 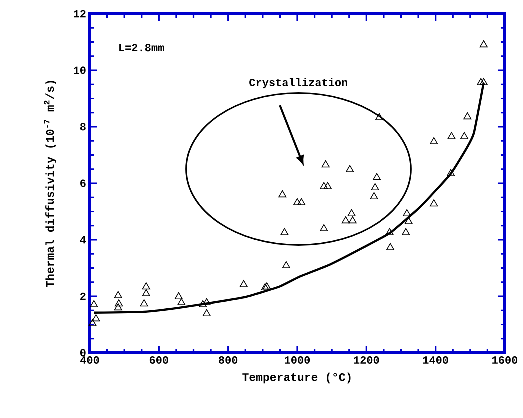 What do you see at coordinates (297, 360) in the screenshot?
I see `x-tick-label: 1000` at bounding box center [297, 360].